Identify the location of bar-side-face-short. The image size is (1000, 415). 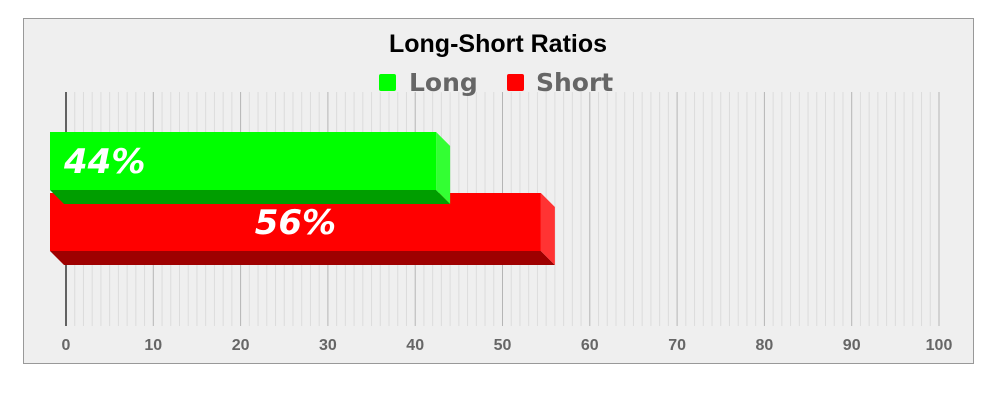
(547, 229).